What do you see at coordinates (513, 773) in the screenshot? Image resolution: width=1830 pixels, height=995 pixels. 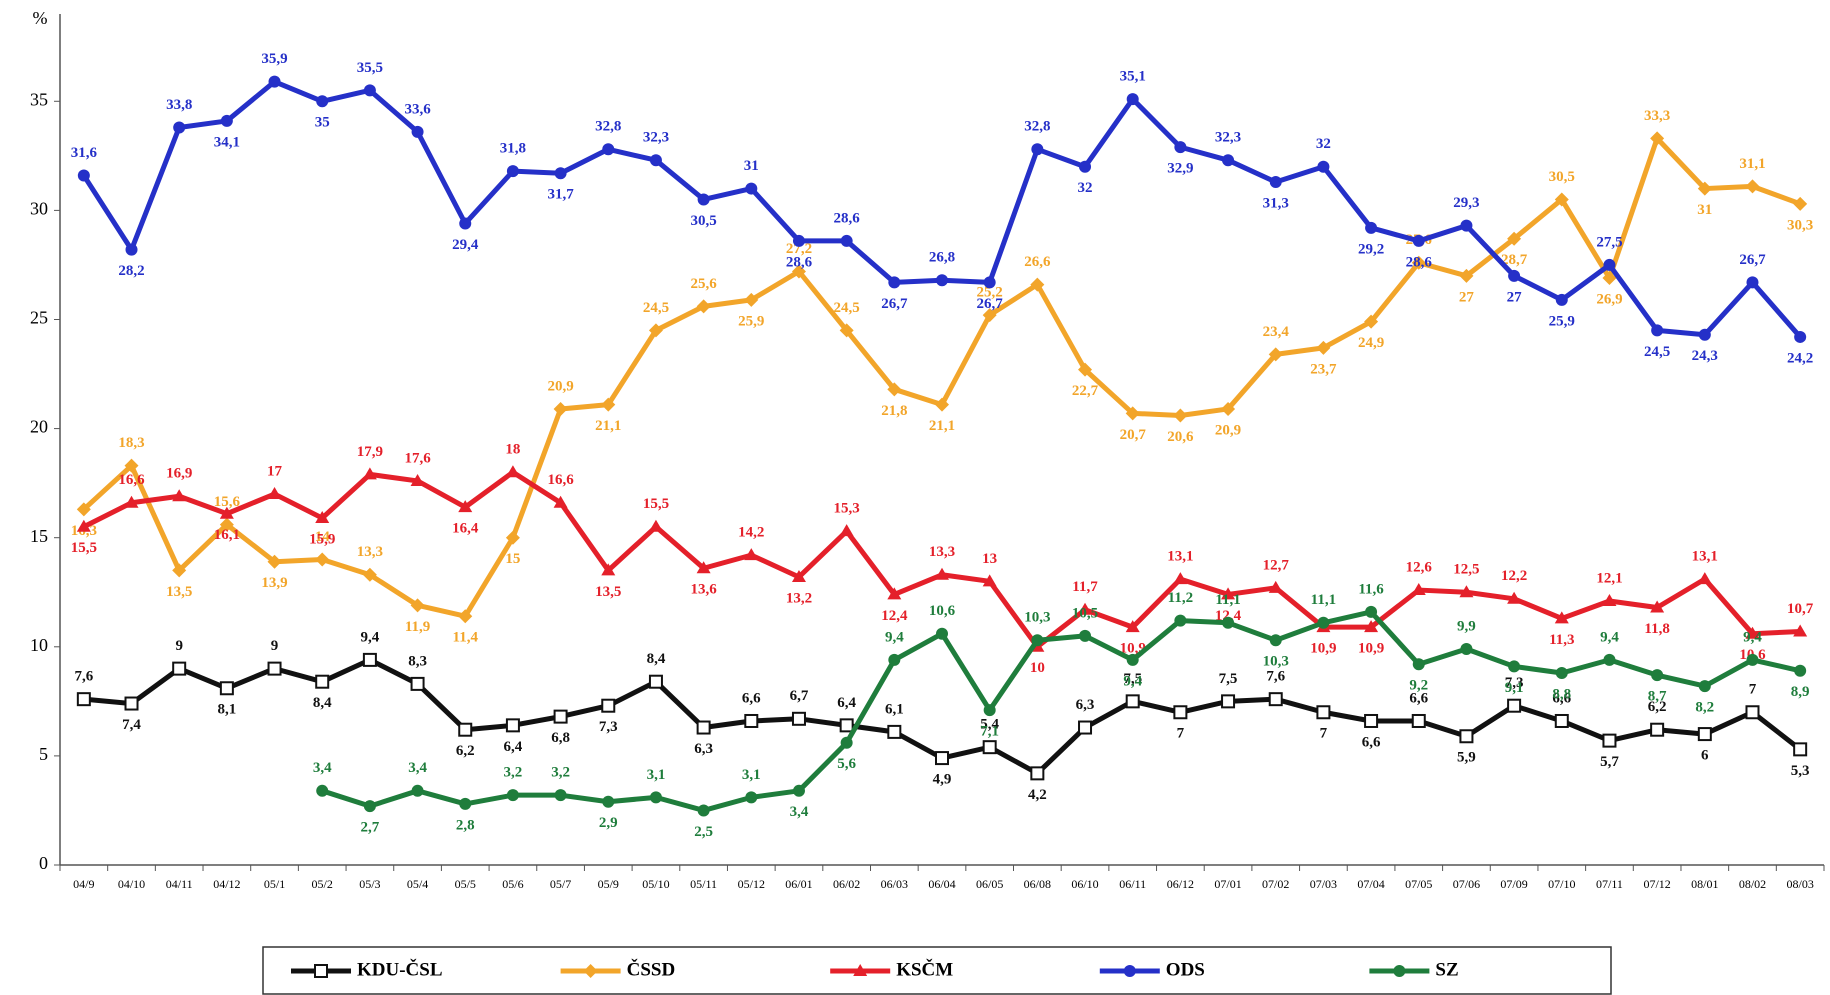 I see `data-label: 3,2` at bounding box center [513, 773].